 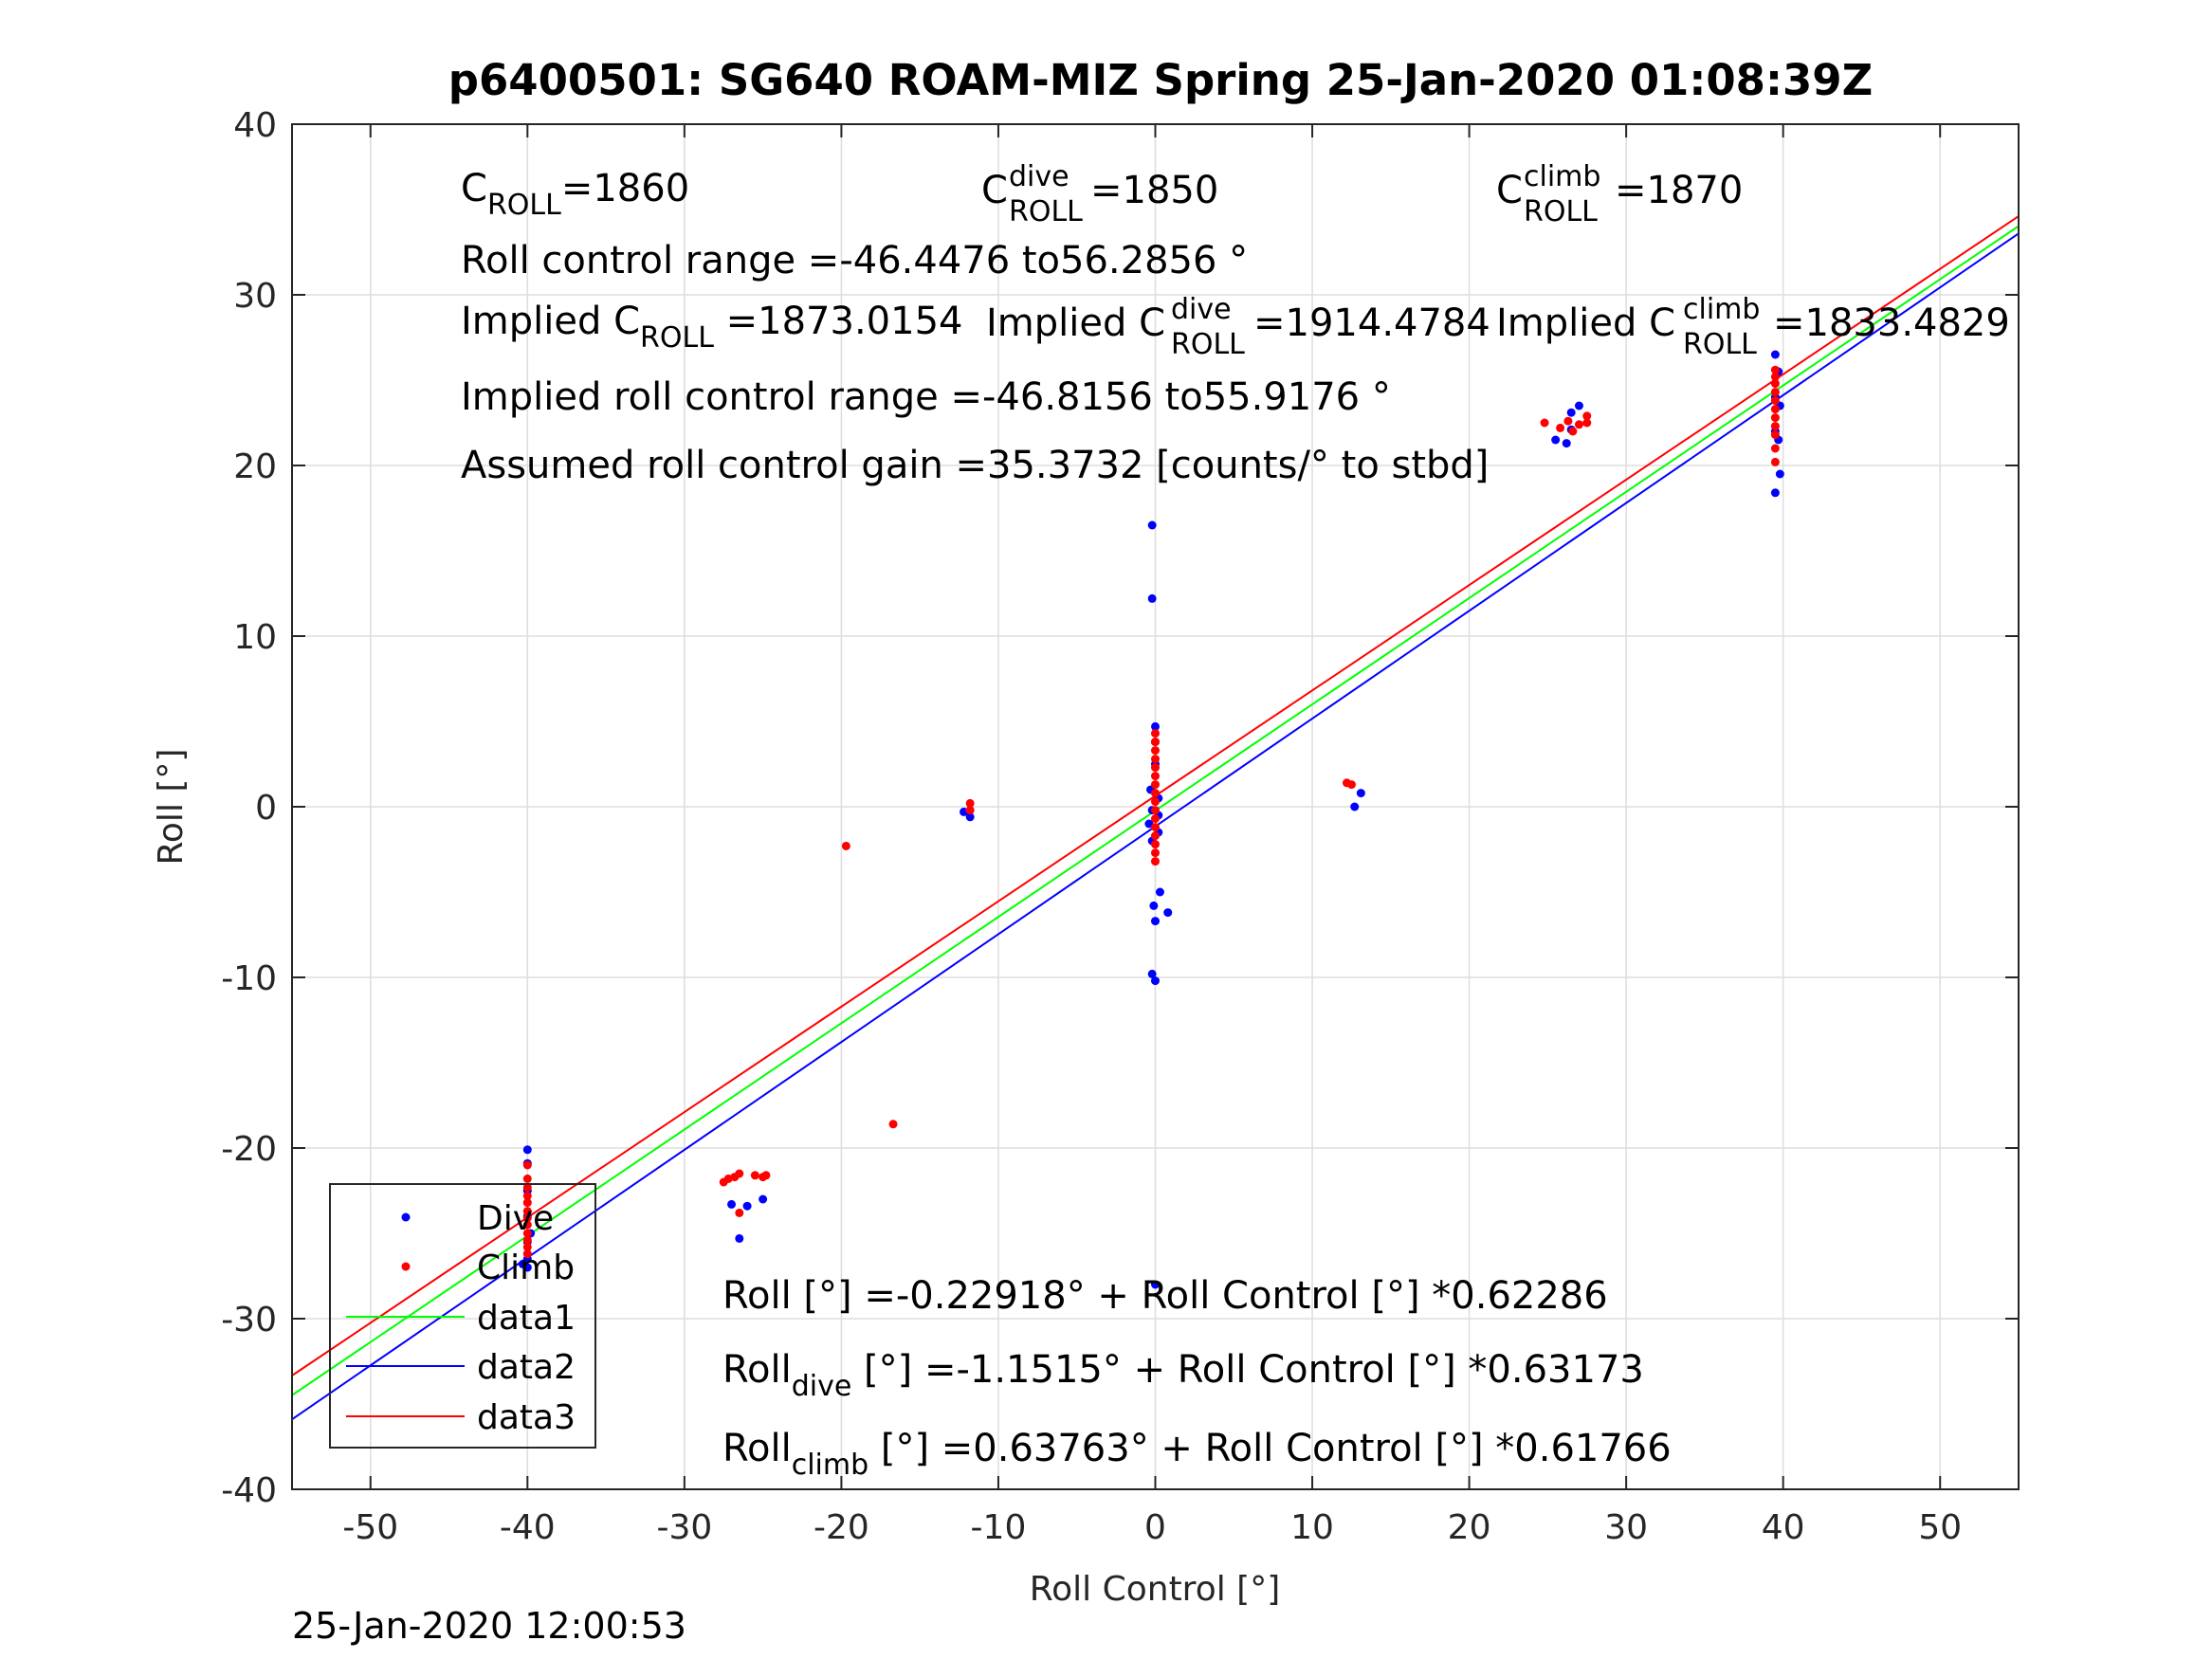 I want to click on y-tick-label: -40, so click(x=249, y=1490).